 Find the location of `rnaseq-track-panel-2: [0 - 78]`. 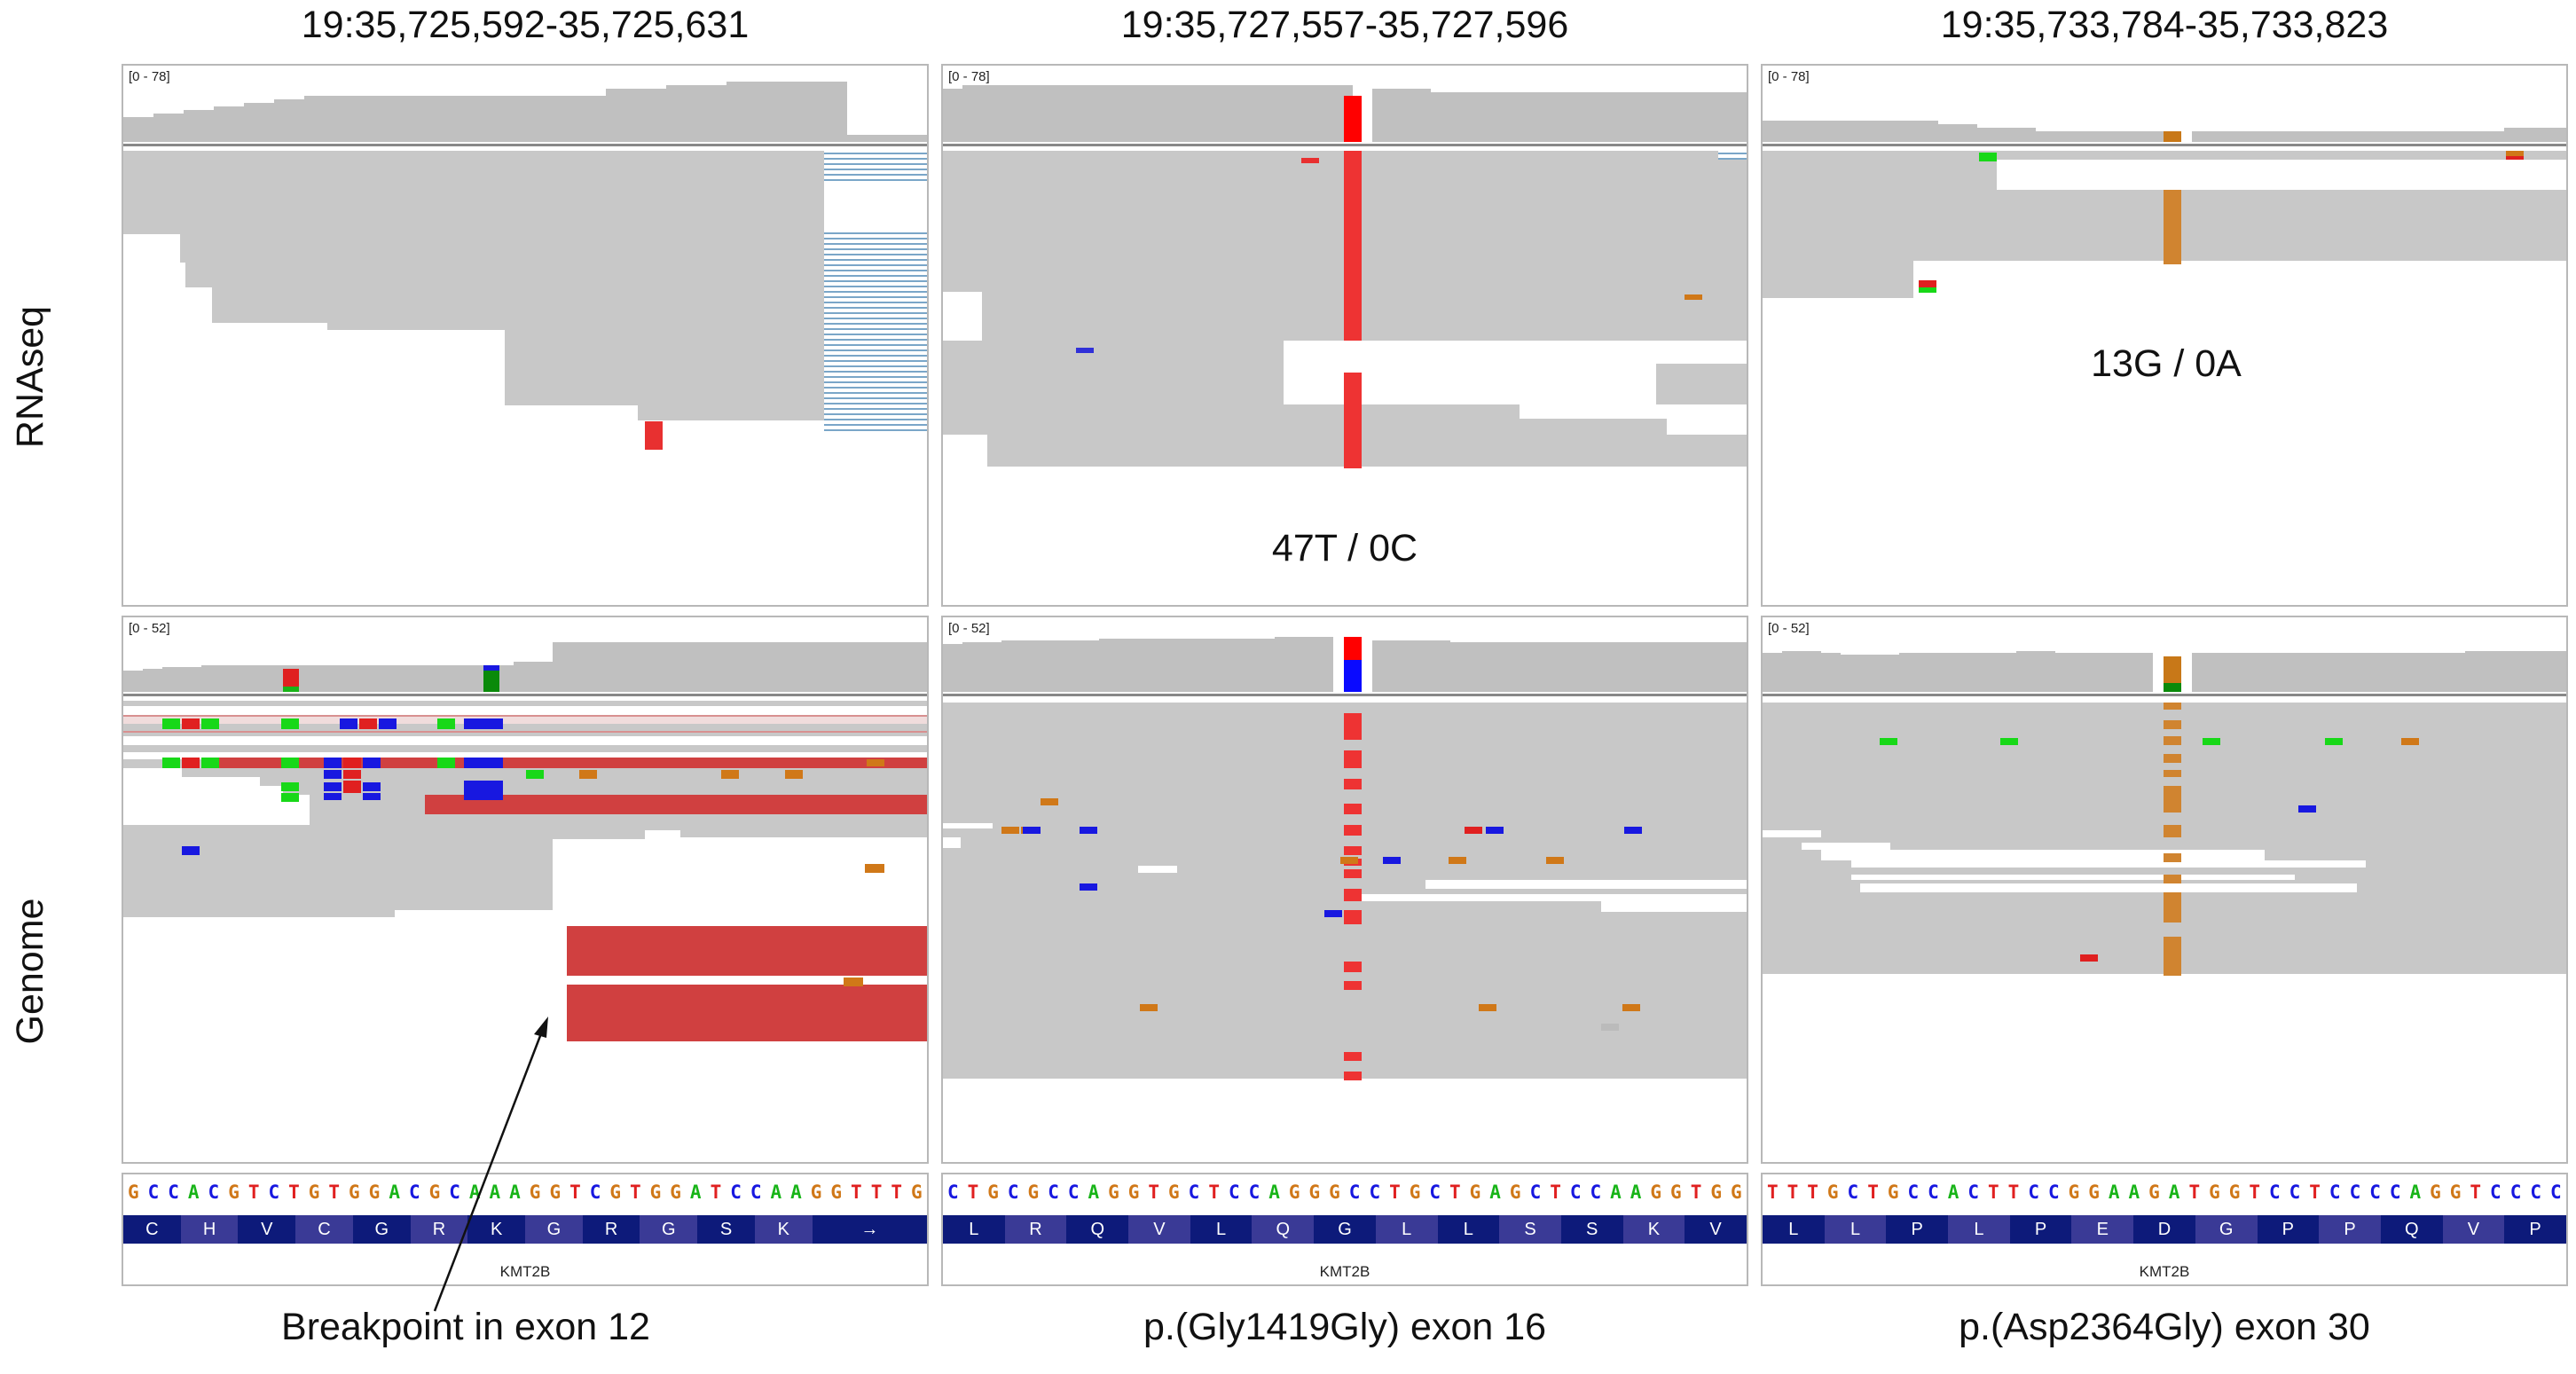

rnaseq-track-panel-2: [0 - 78] is located at coordinates (1344, 335).